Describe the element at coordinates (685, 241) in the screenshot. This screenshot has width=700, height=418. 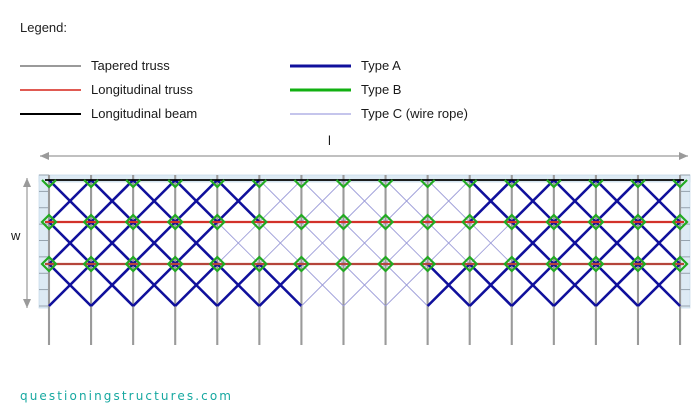
I see `deck-band-right` at that location.